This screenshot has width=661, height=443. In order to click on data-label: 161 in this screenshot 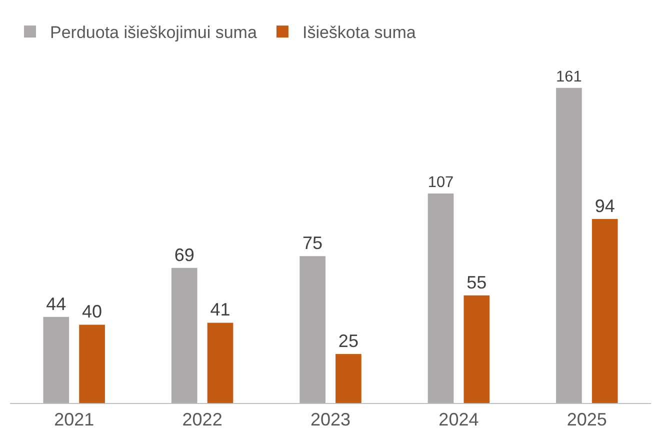, I will do `click(569, 77)`.